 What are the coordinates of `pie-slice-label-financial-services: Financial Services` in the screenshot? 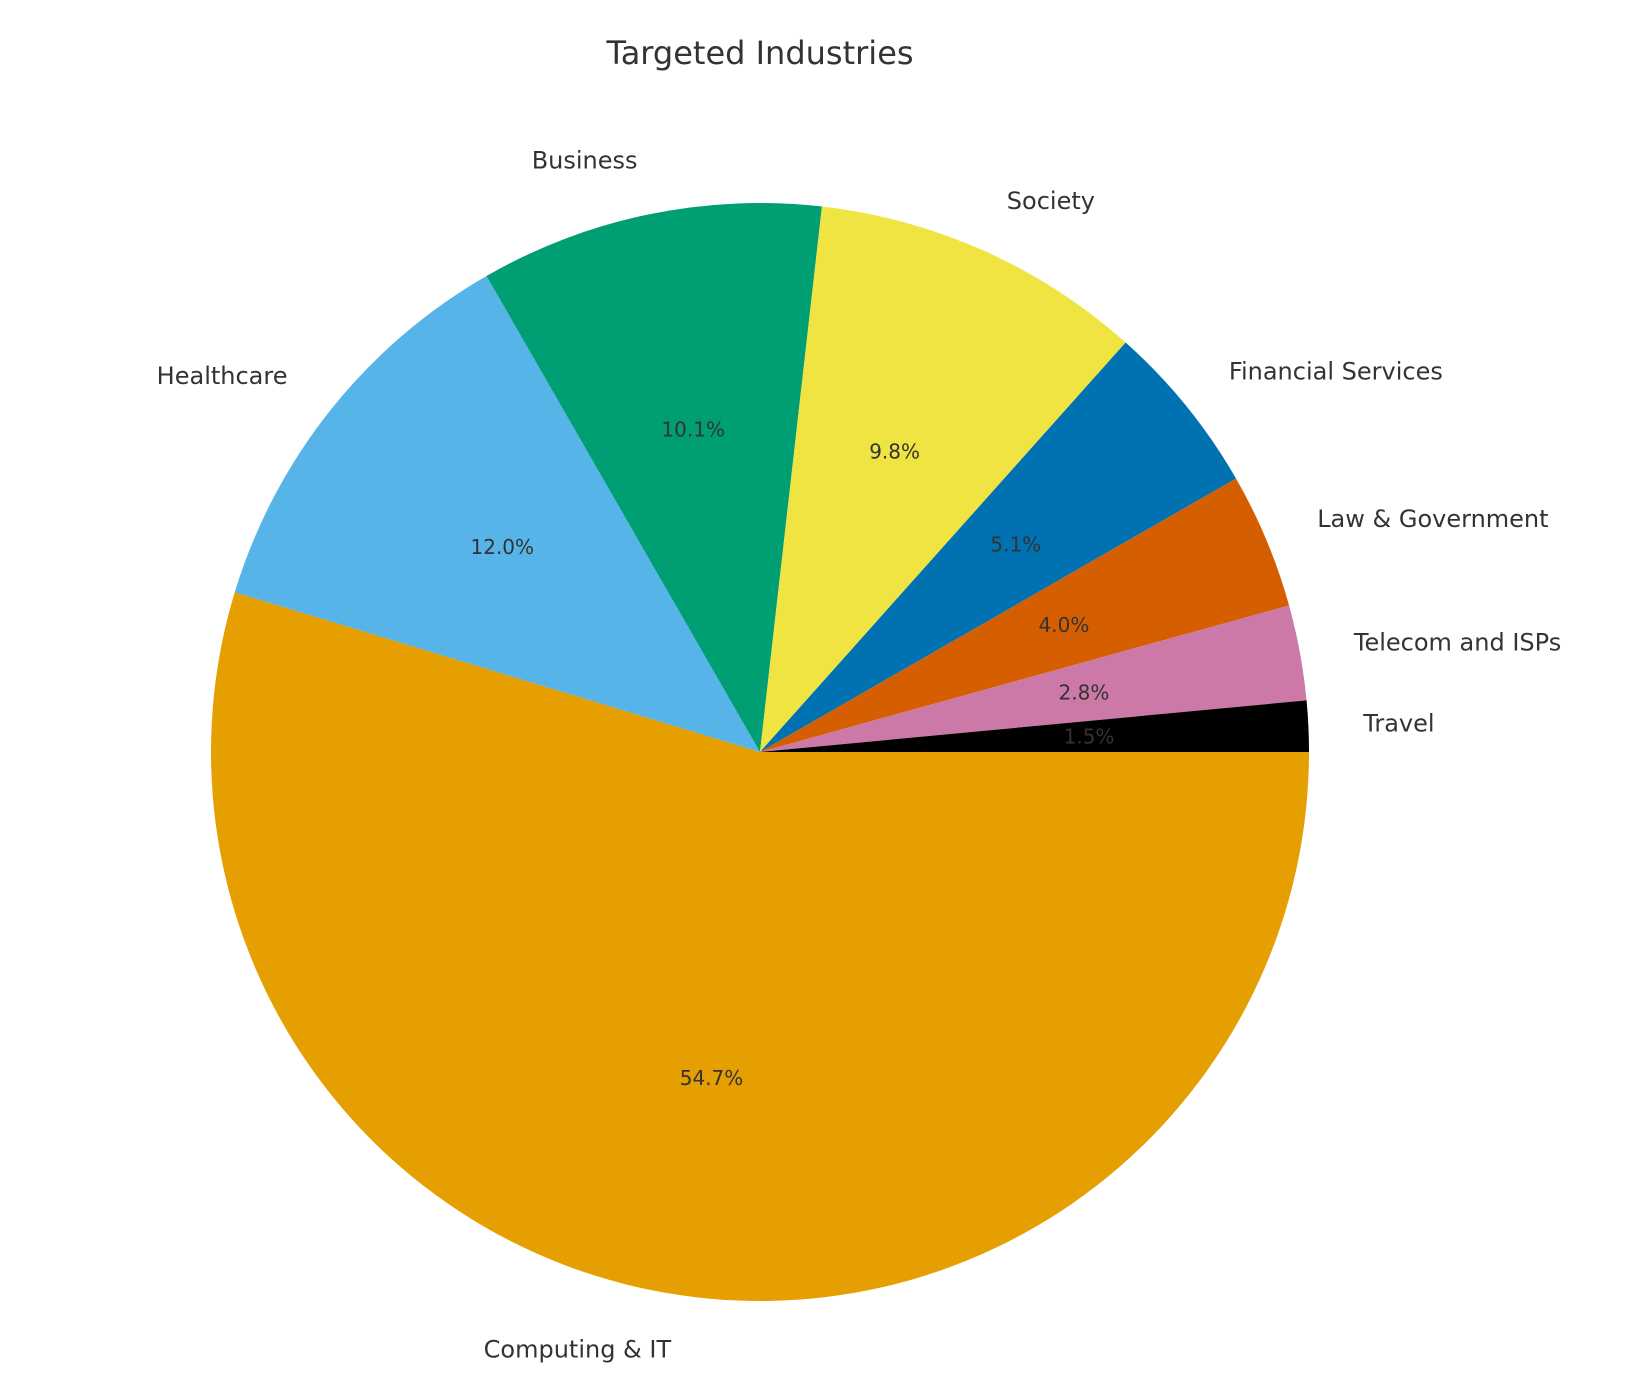 It's located at (1336, 371).